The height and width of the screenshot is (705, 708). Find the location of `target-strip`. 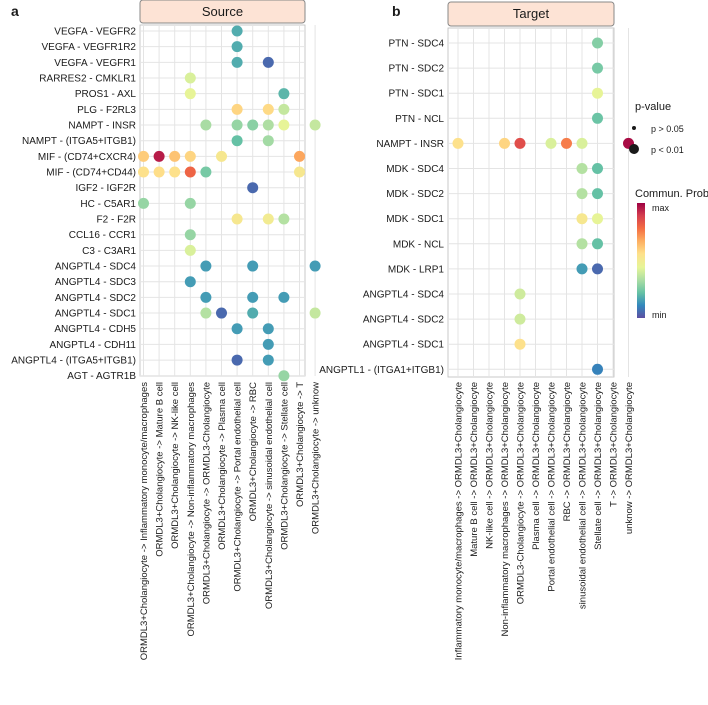

target-strip is located at coordinates (531, 14).